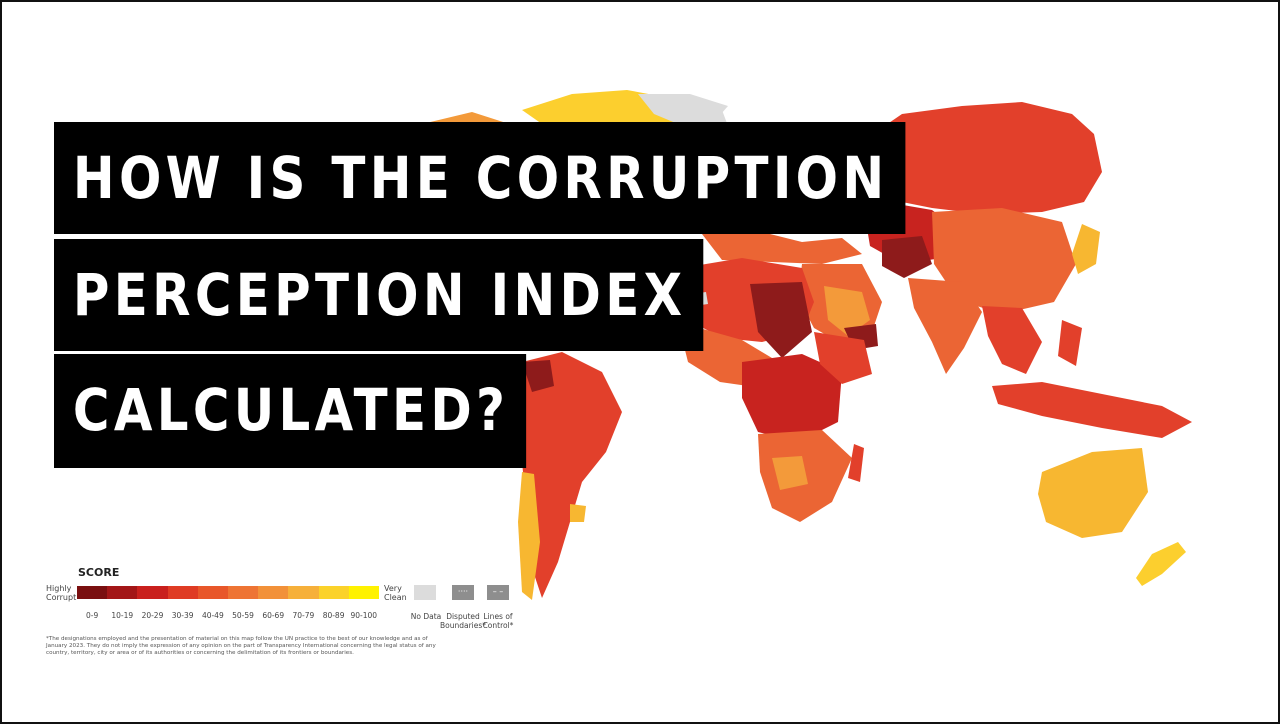 The height and width of the screenshot is (724, 1280). What do you see at coordinates (212, 615) in the screenshot?
I see `legend-range-label: 40-49` at bounding box center [212, 615].